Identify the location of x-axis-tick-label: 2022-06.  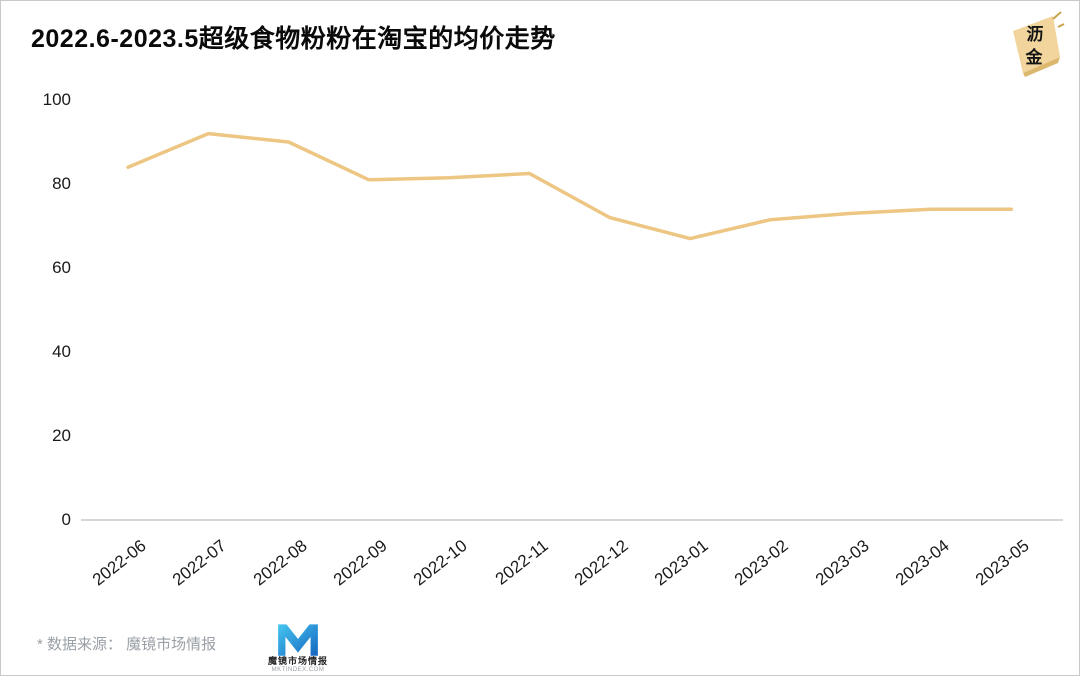
(119, 563).